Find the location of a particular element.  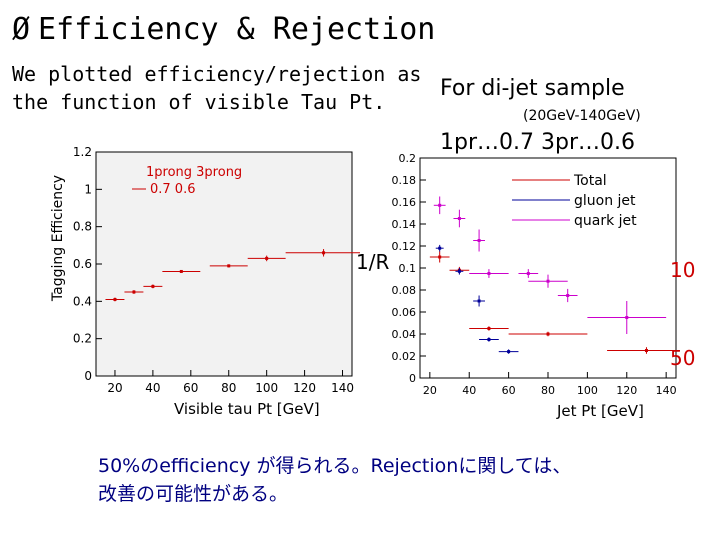

efficiency-x-axis-label: Visible tau Pt [GeV] is located at coordinates (247, 409).